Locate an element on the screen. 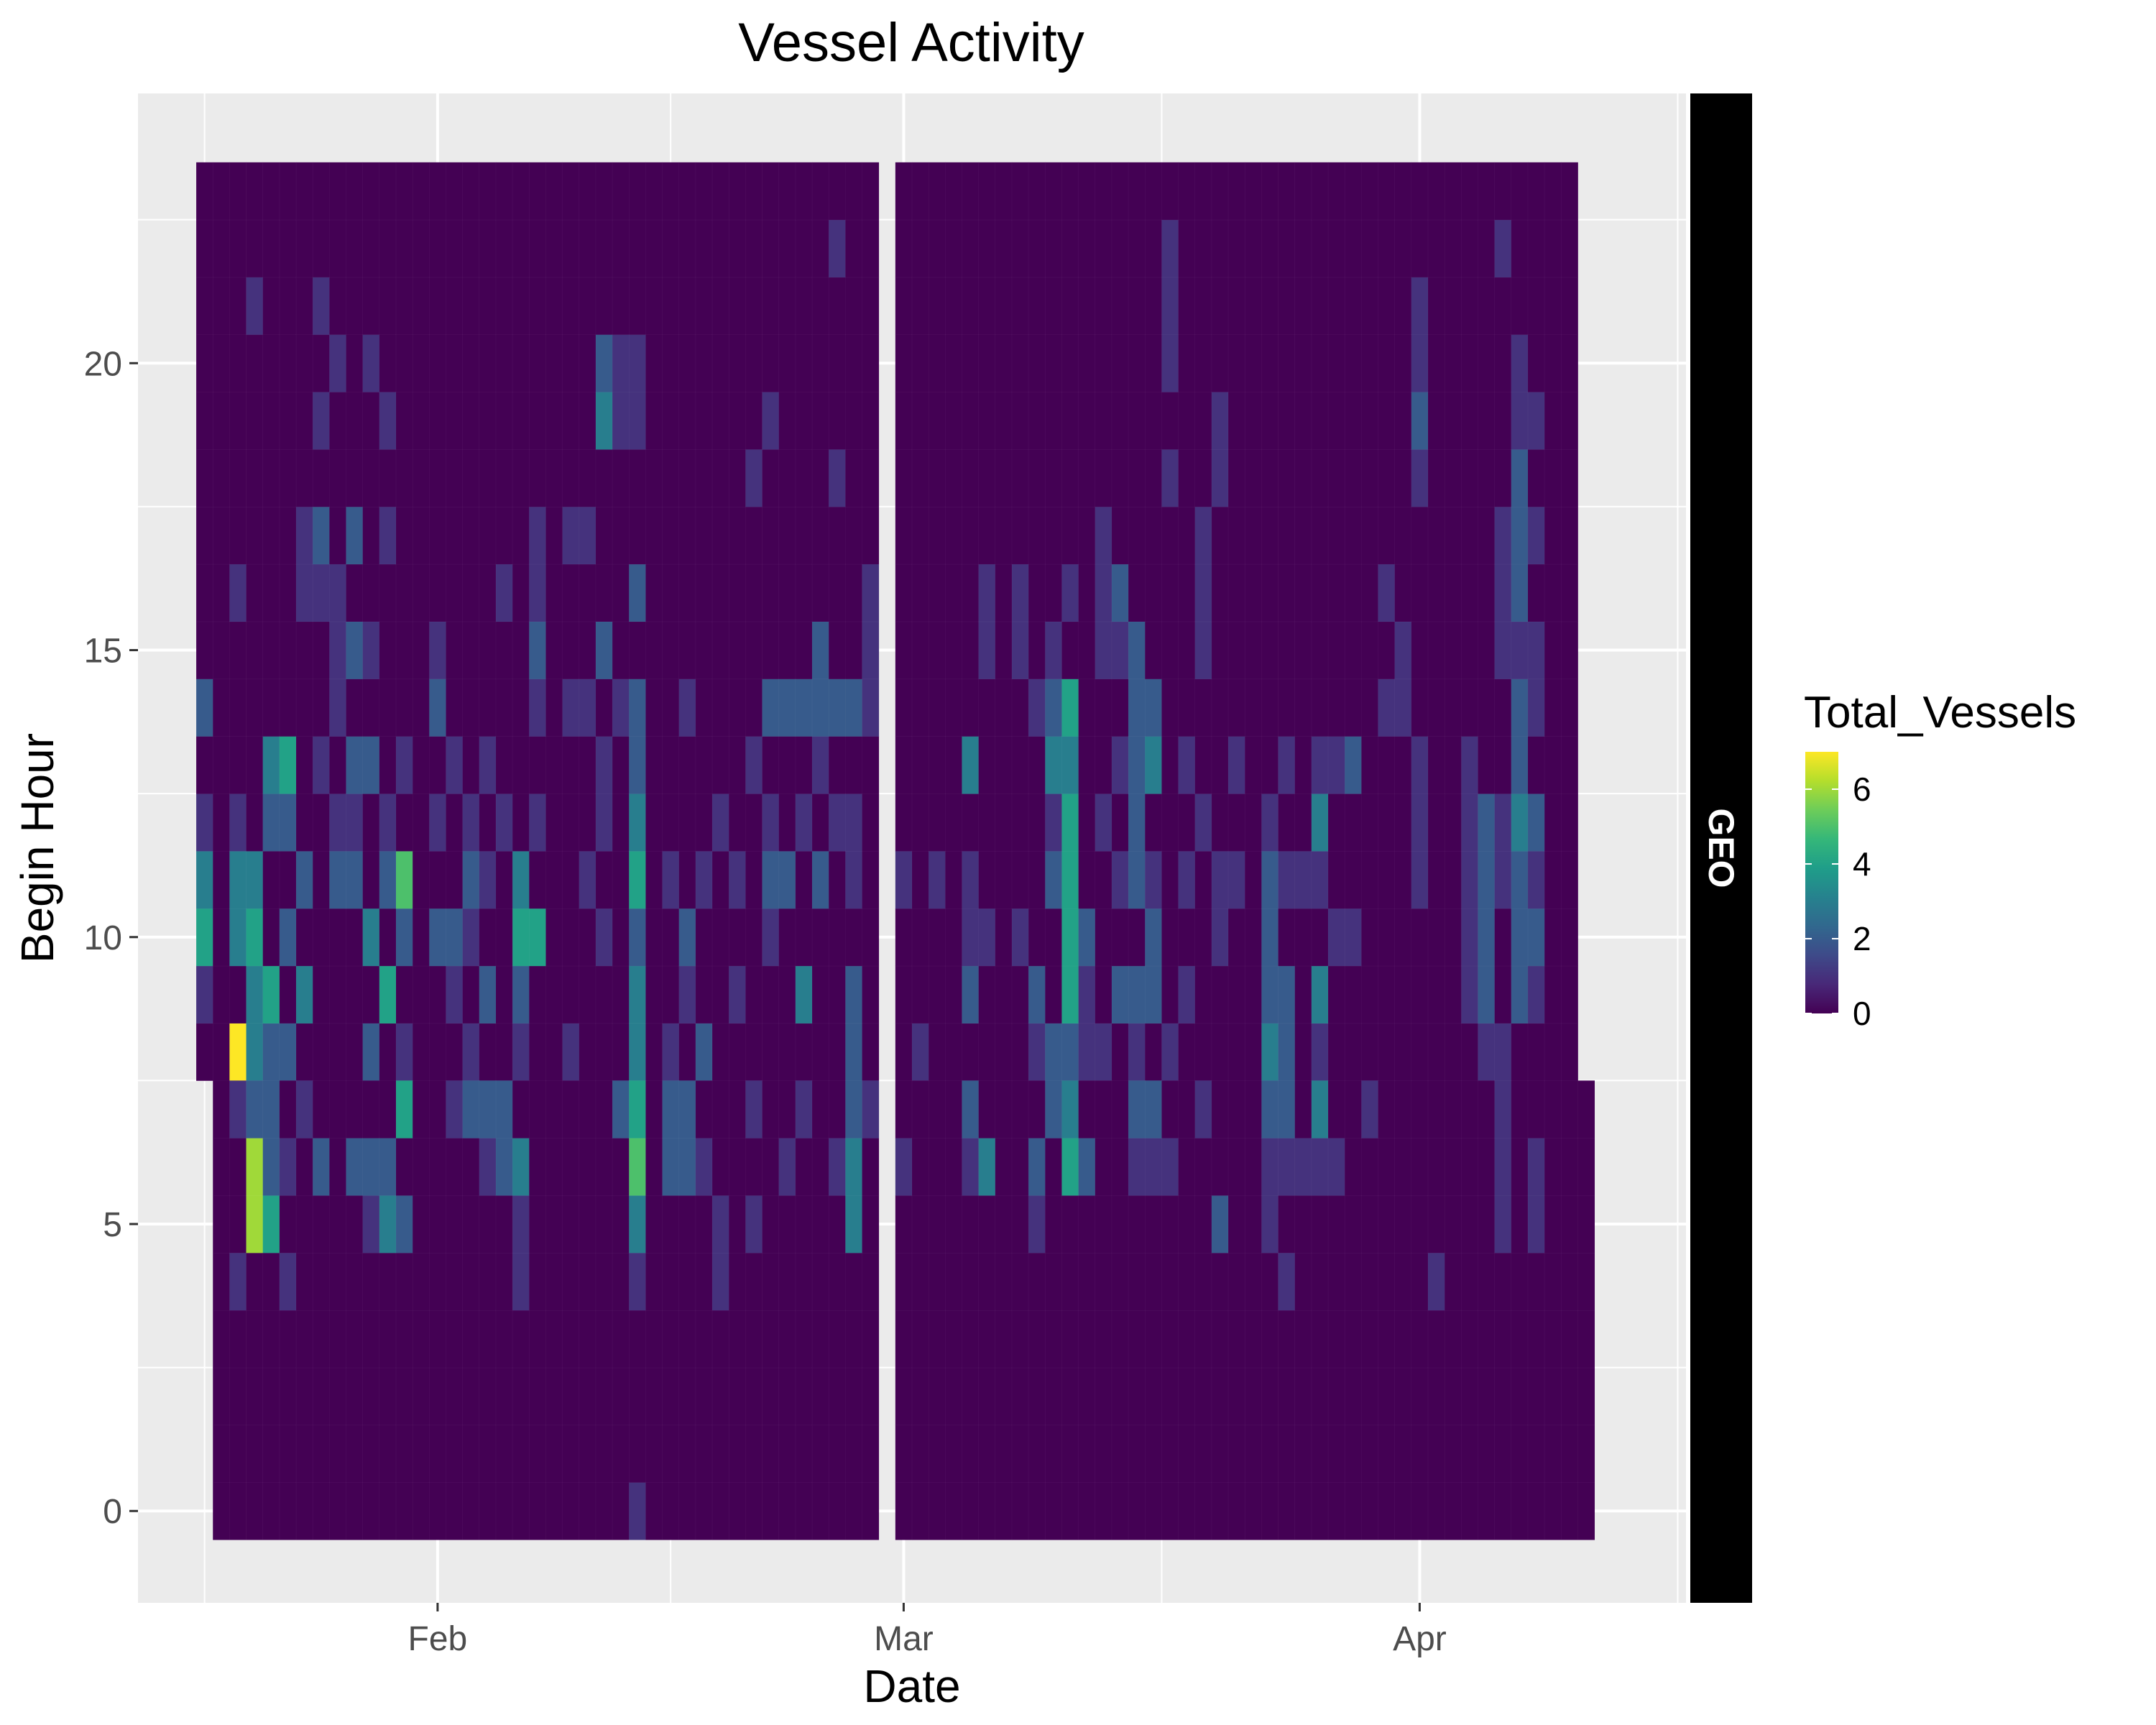 This screenshot has height=1725, width=2156. y-axis-title: Begin Hour is located at coordinates (37, 848).